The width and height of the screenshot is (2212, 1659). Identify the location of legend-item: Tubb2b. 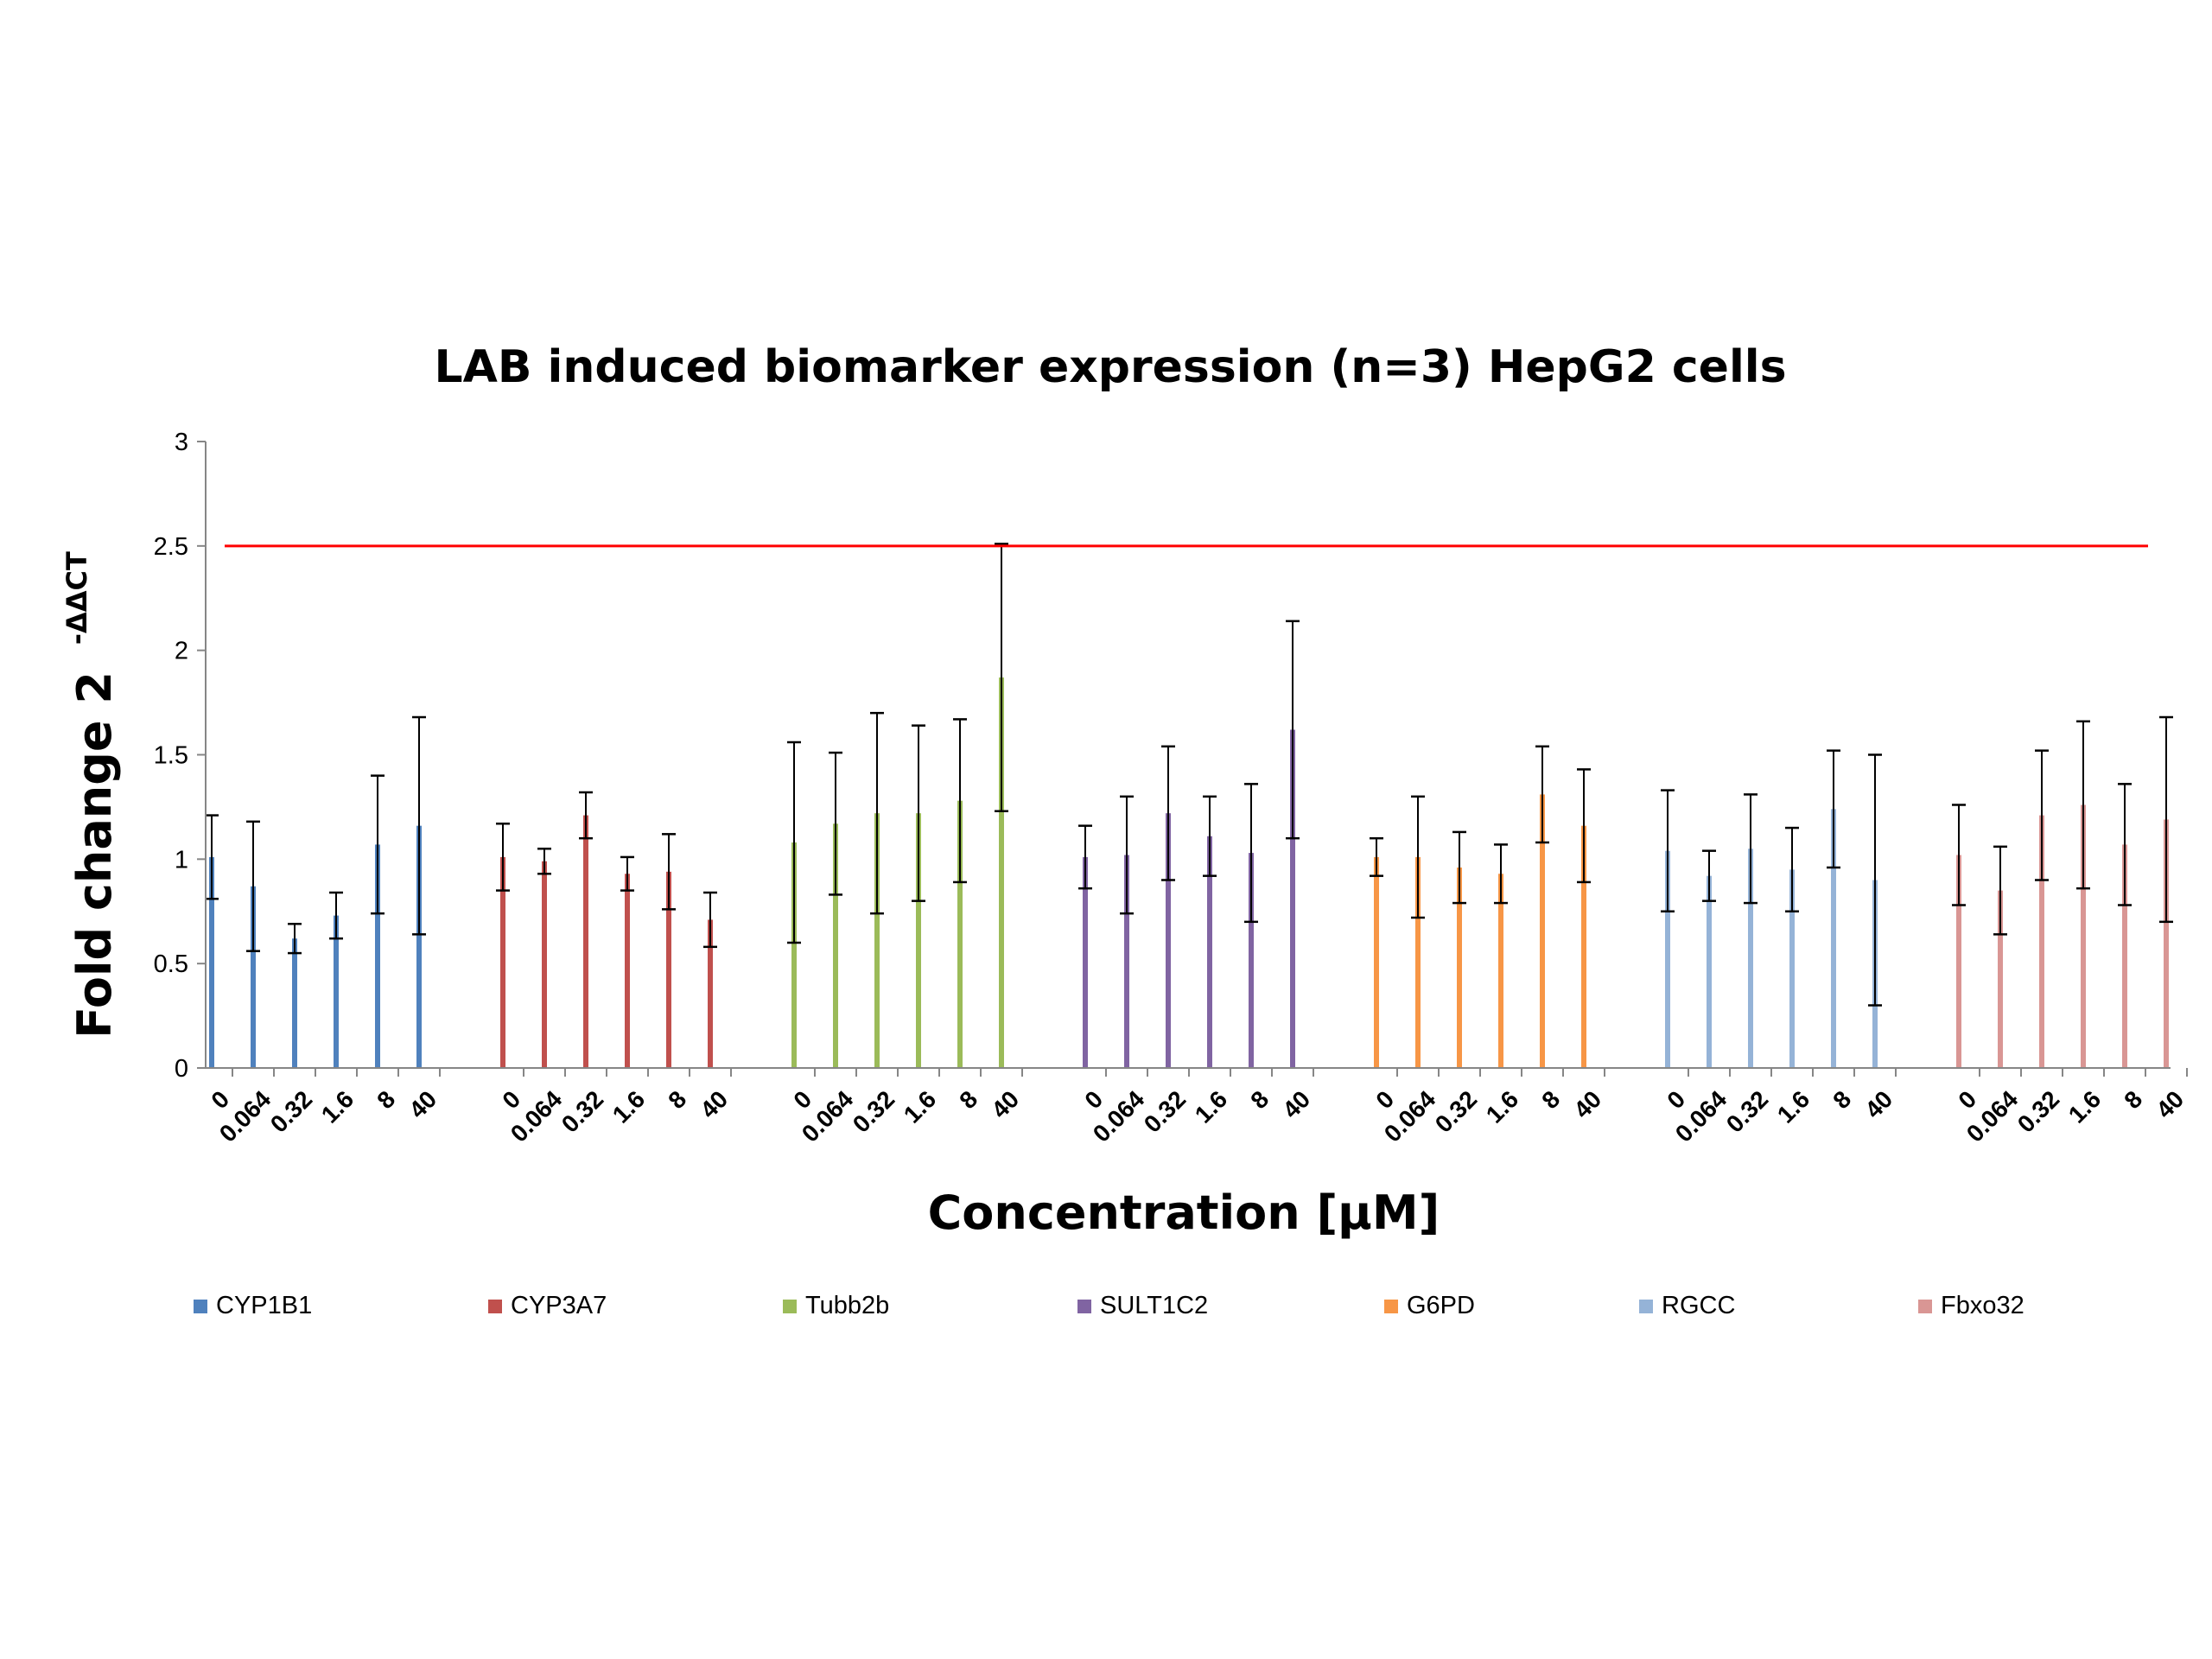
(836, 1305).